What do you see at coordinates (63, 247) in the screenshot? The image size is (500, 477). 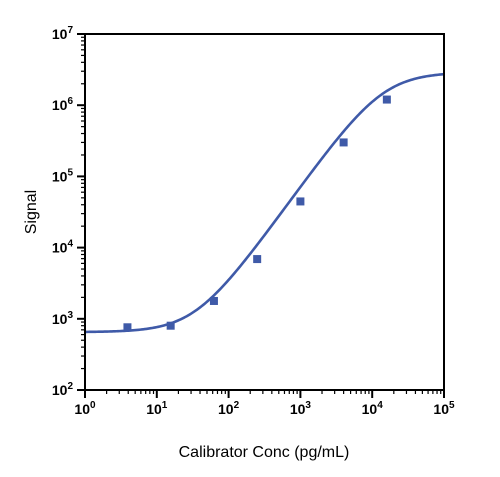 I see `y-tick-label: 10⁴` at bounding box center [63, 247].